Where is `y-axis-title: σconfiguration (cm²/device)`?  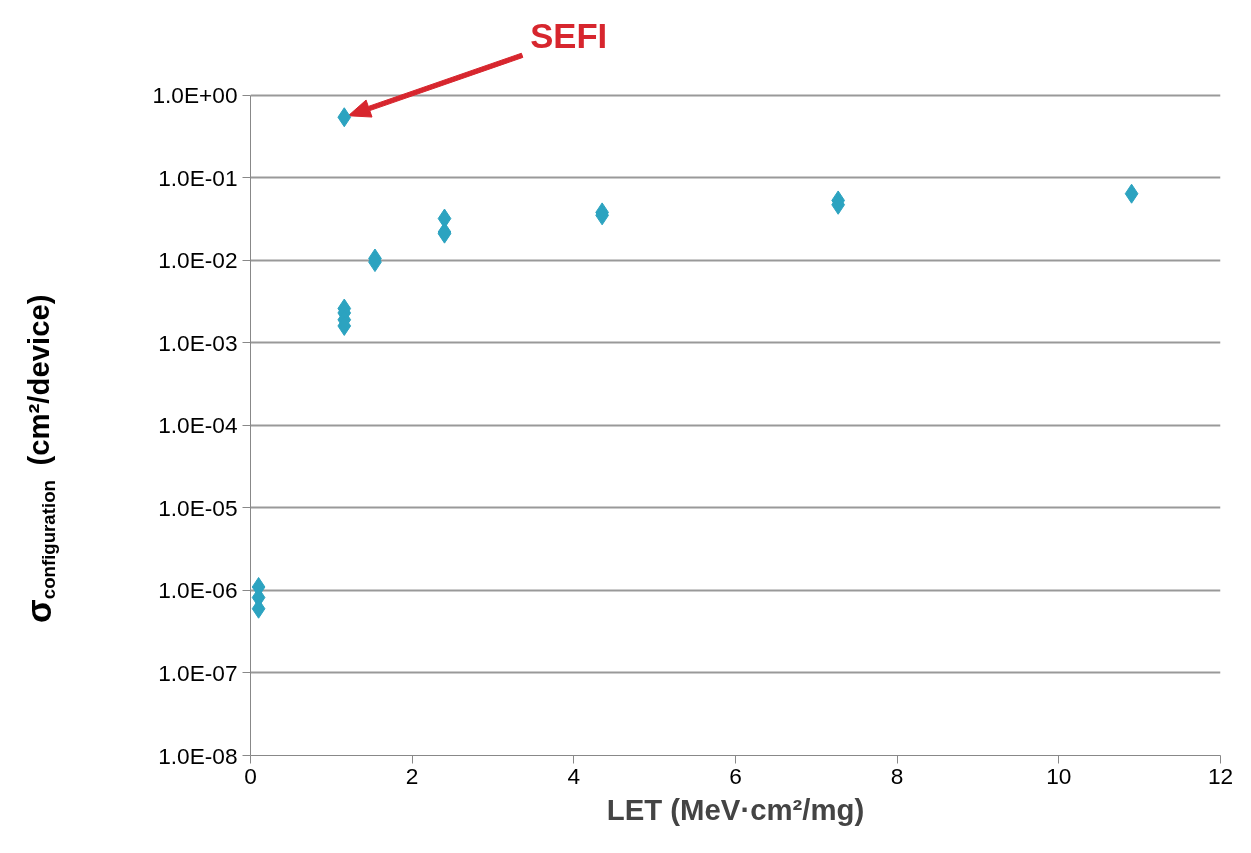
y-axis-title: σconfiguration (cm²/device) is located at coordinates (39, 458).